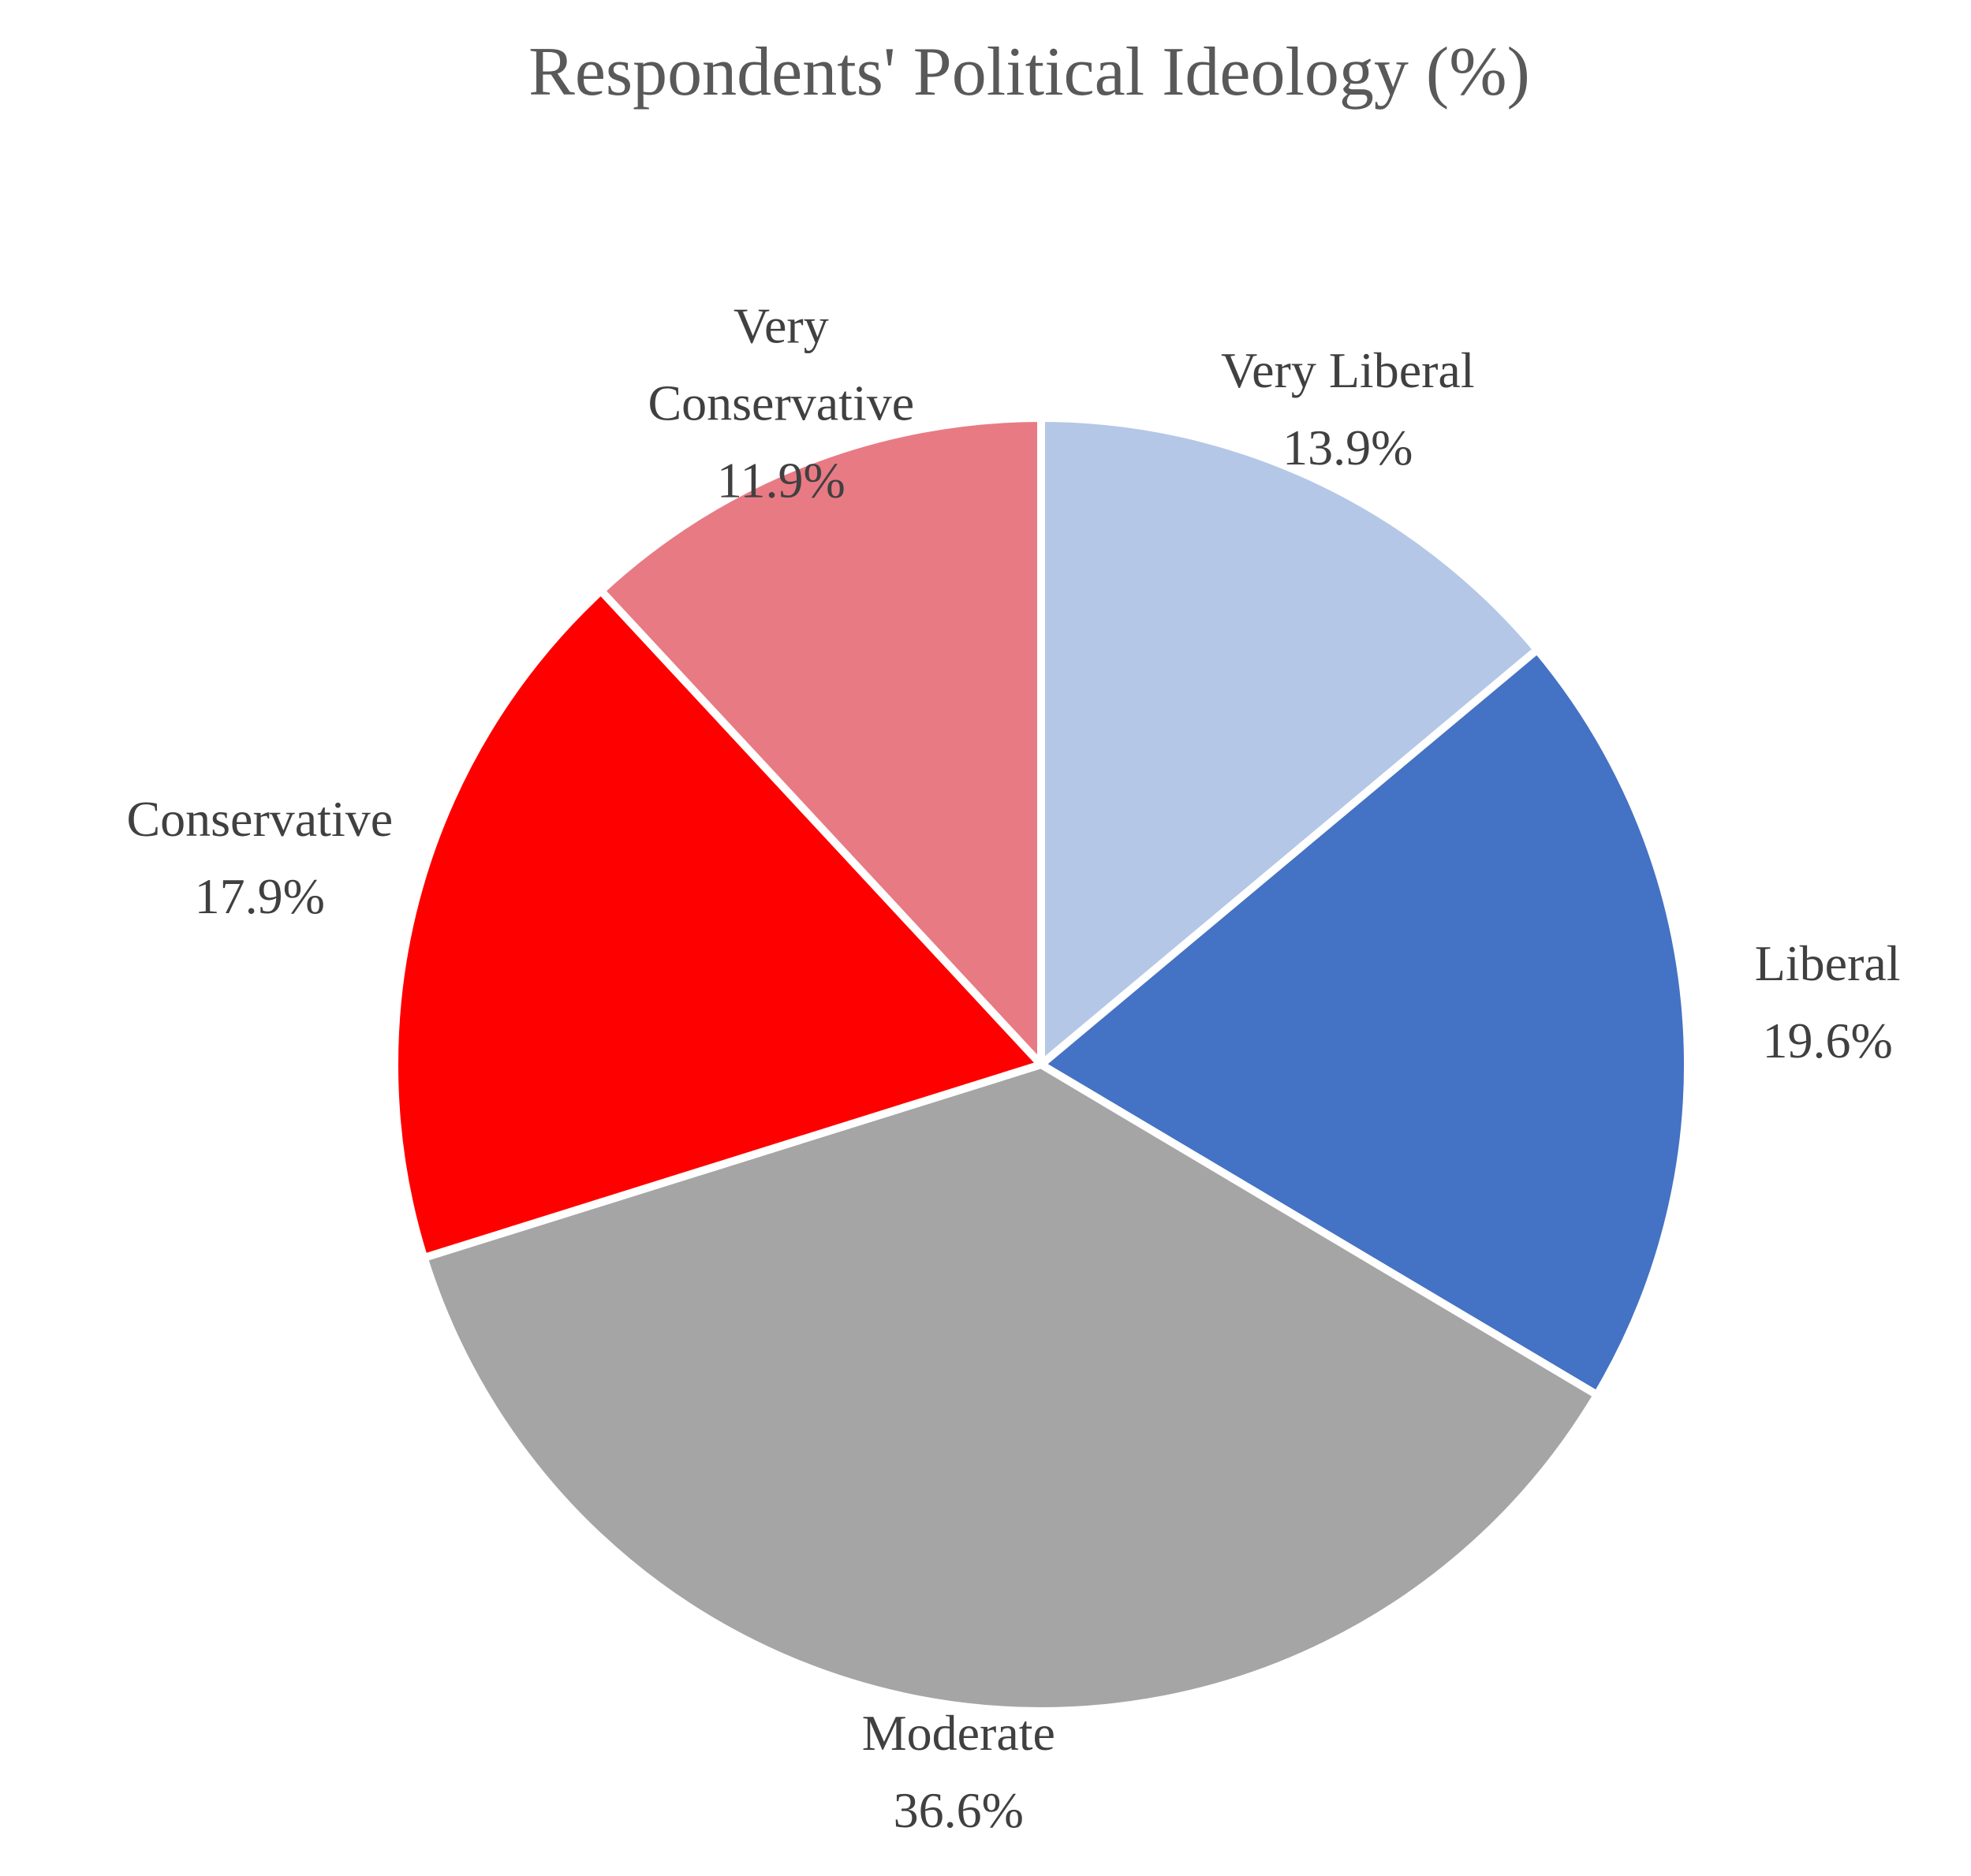 The width and height of the screenshot is (1971, 1876). I want to click on pie-label-very-conservative: Very Conservative 11.9%, so click(781, 403).